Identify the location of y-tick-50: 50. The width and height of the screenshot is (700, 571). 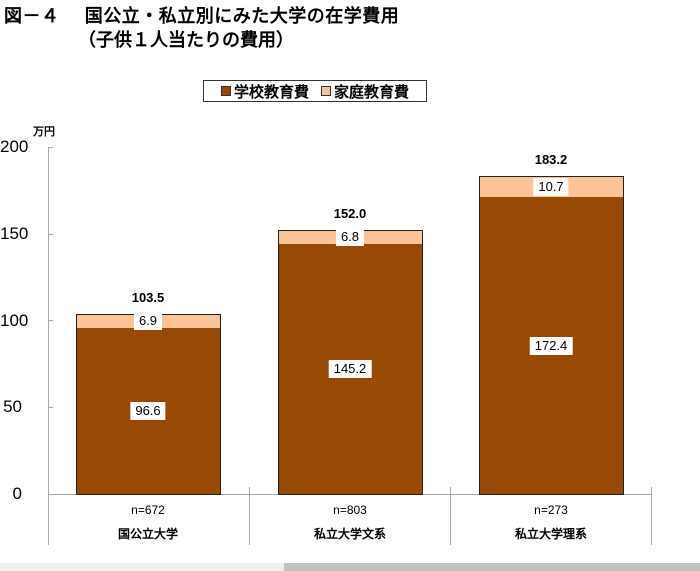
(12, 406).